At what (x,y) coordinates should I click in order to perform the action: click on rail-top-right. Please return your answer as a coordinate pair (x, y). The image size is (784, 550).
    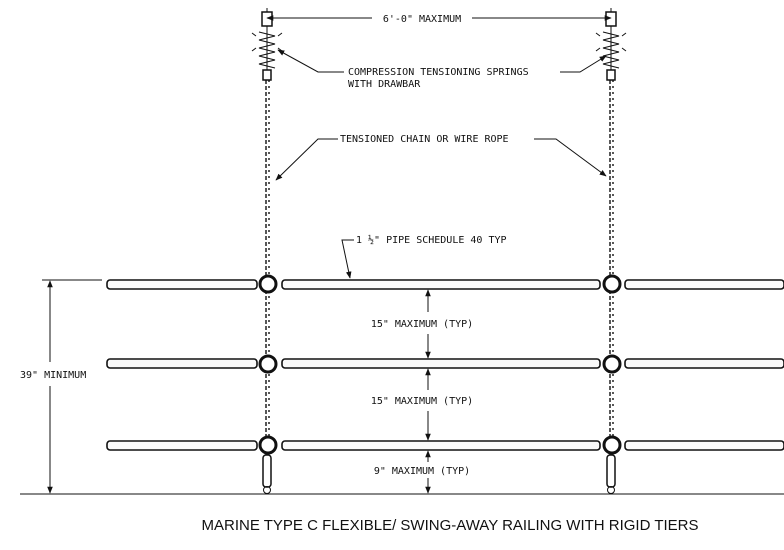
    Looking at the image, I should click on (704, 284).